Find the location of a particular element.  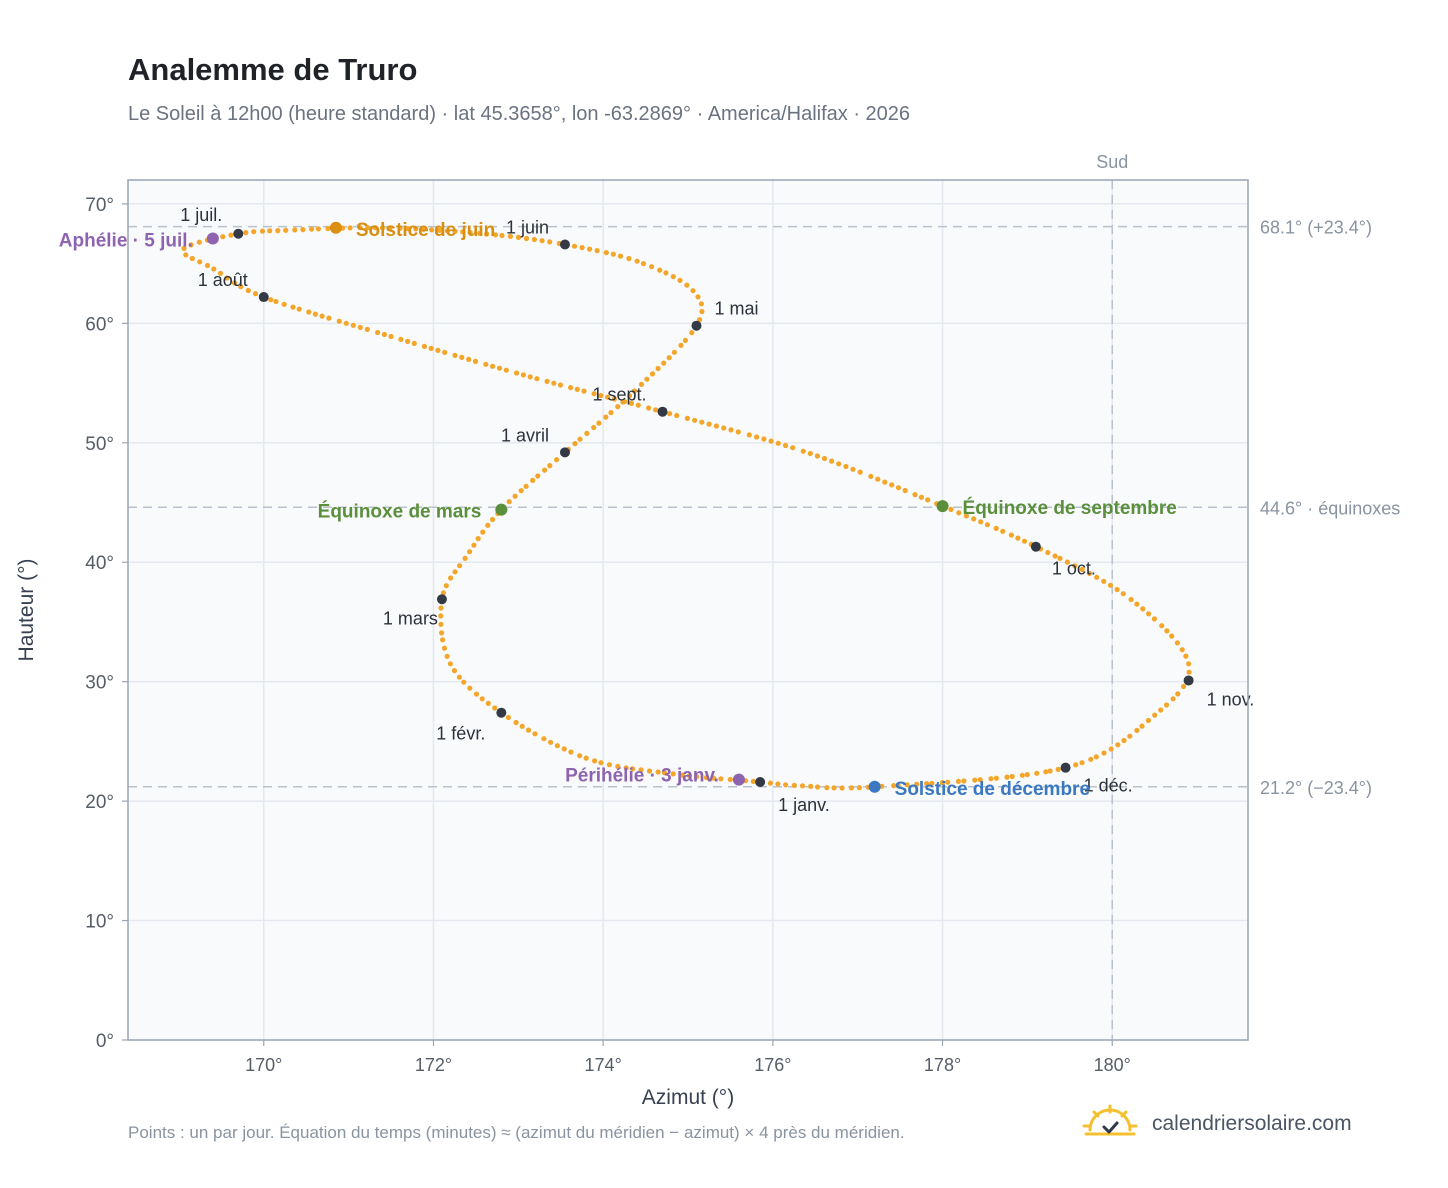

x-tick-label: 178° is located at coordinates (942, 1065).